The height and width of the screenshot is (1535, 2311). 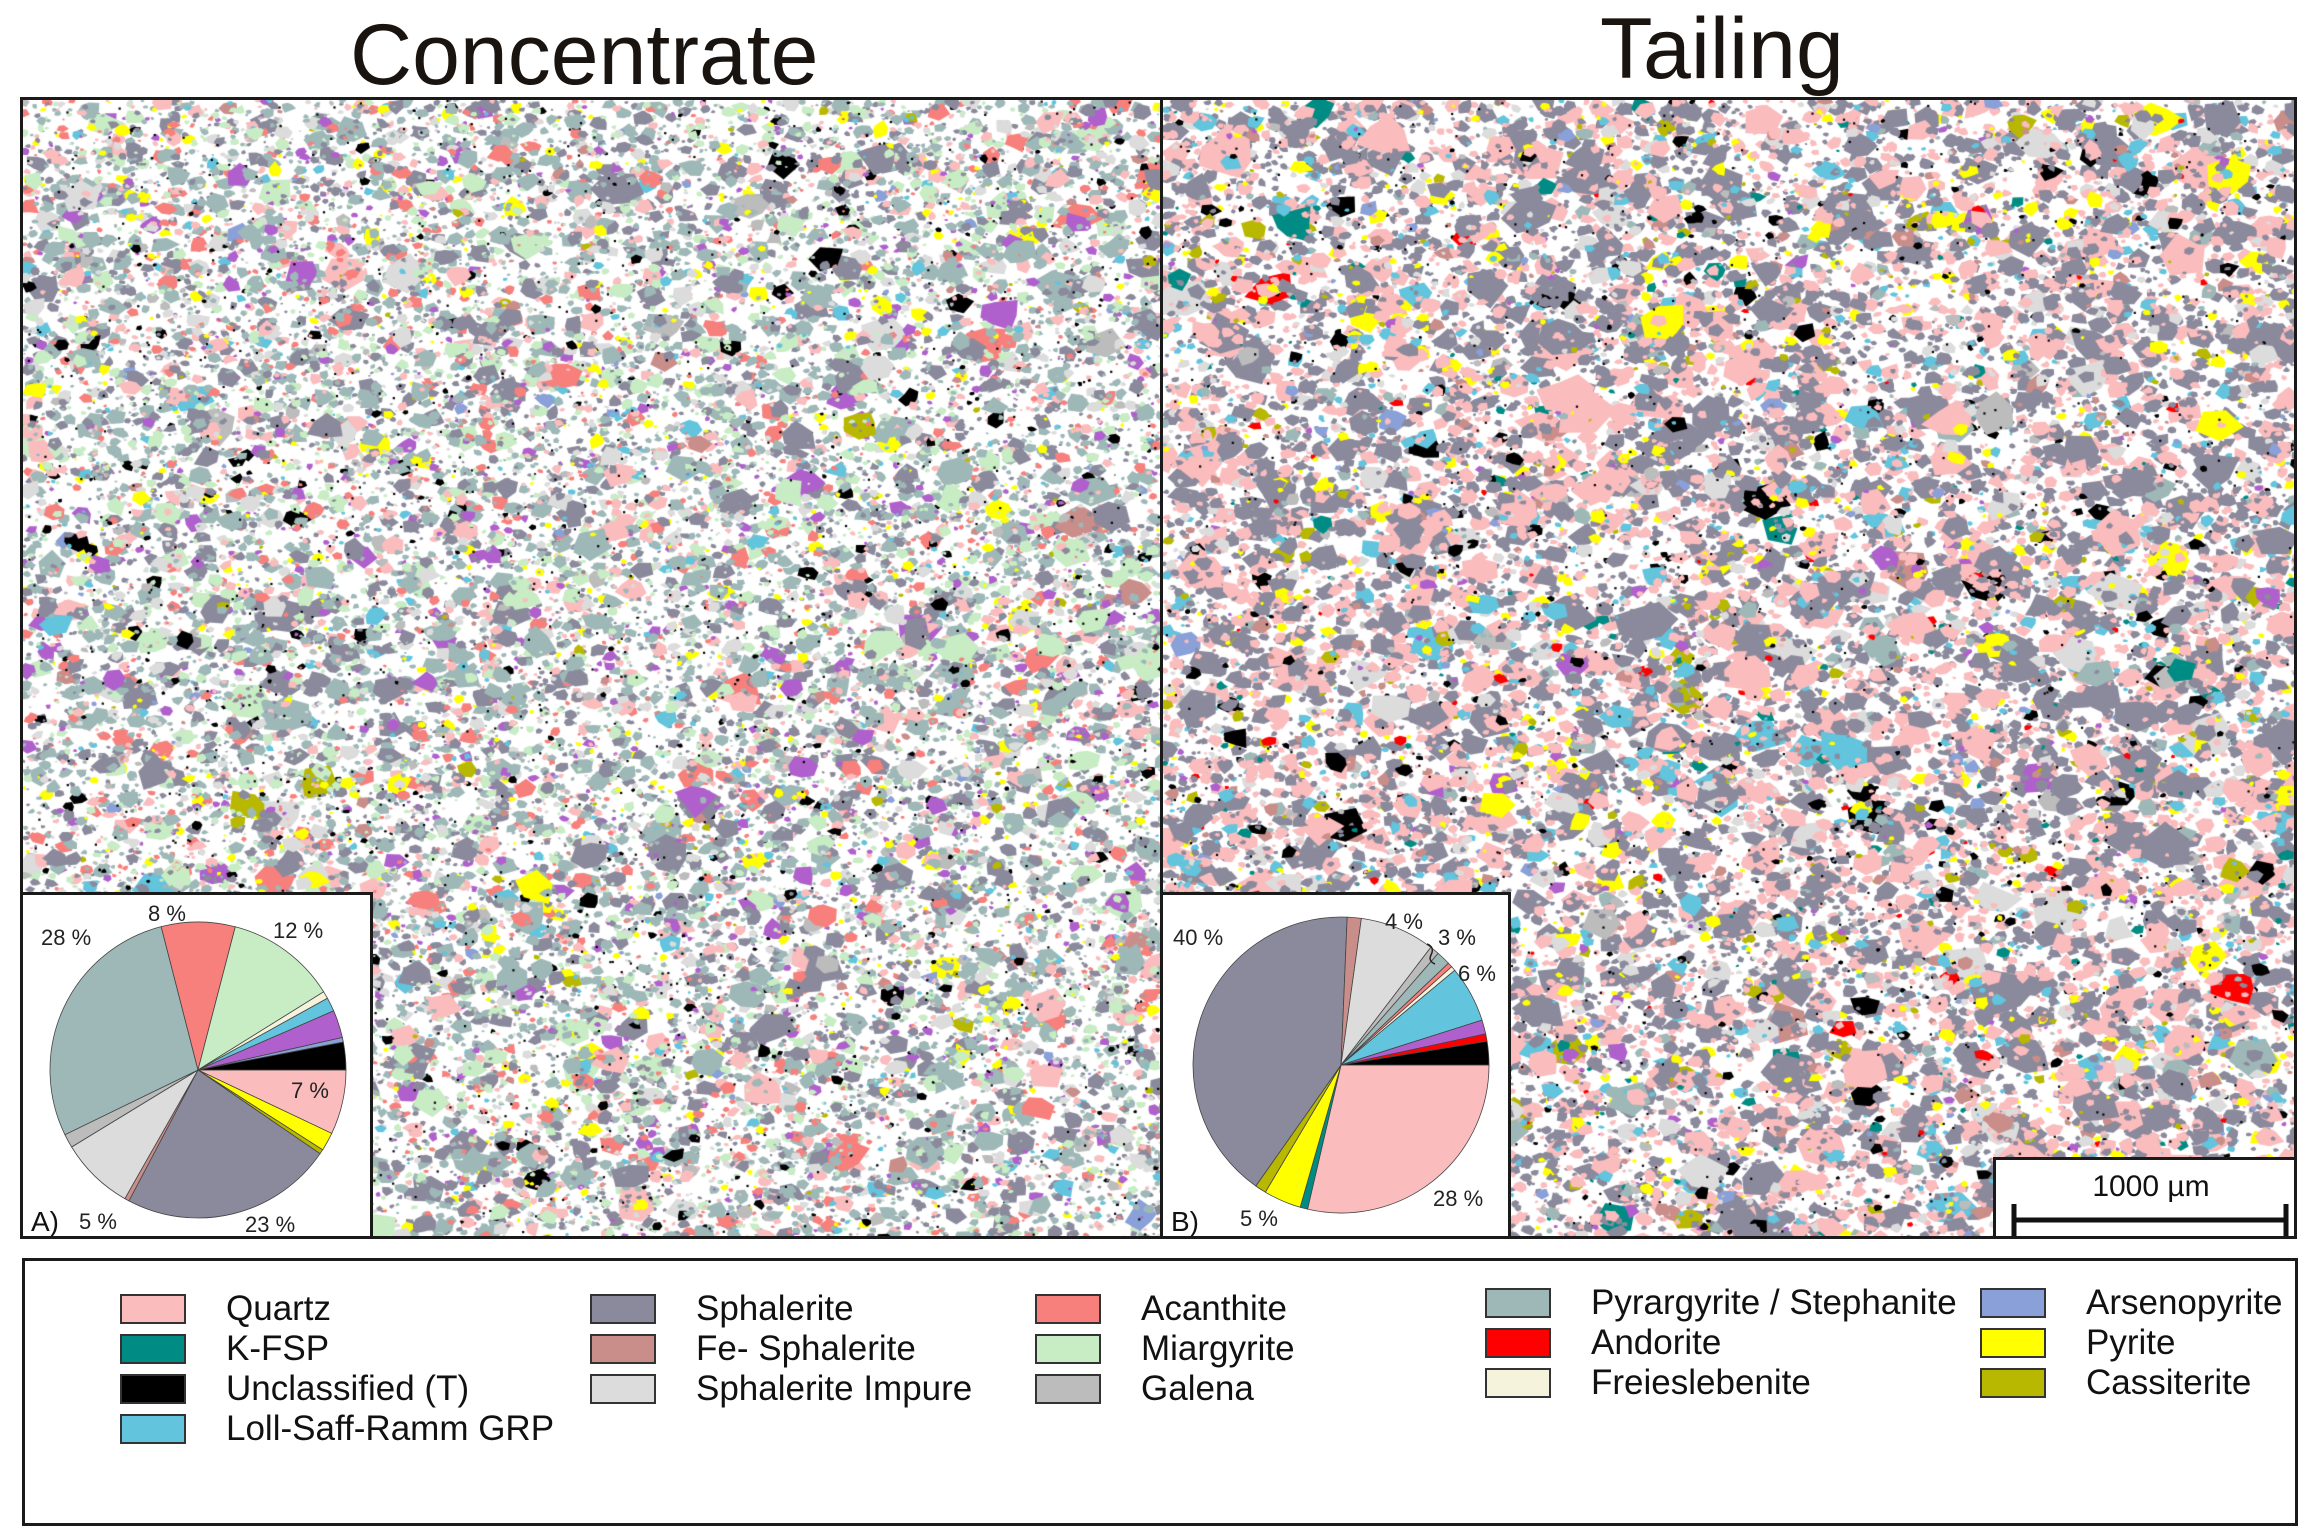 What do you see at coordinates (278, 1348) in the screenshot?
I see `legend-label: K-FSP` at bounding box center [278, 1348].